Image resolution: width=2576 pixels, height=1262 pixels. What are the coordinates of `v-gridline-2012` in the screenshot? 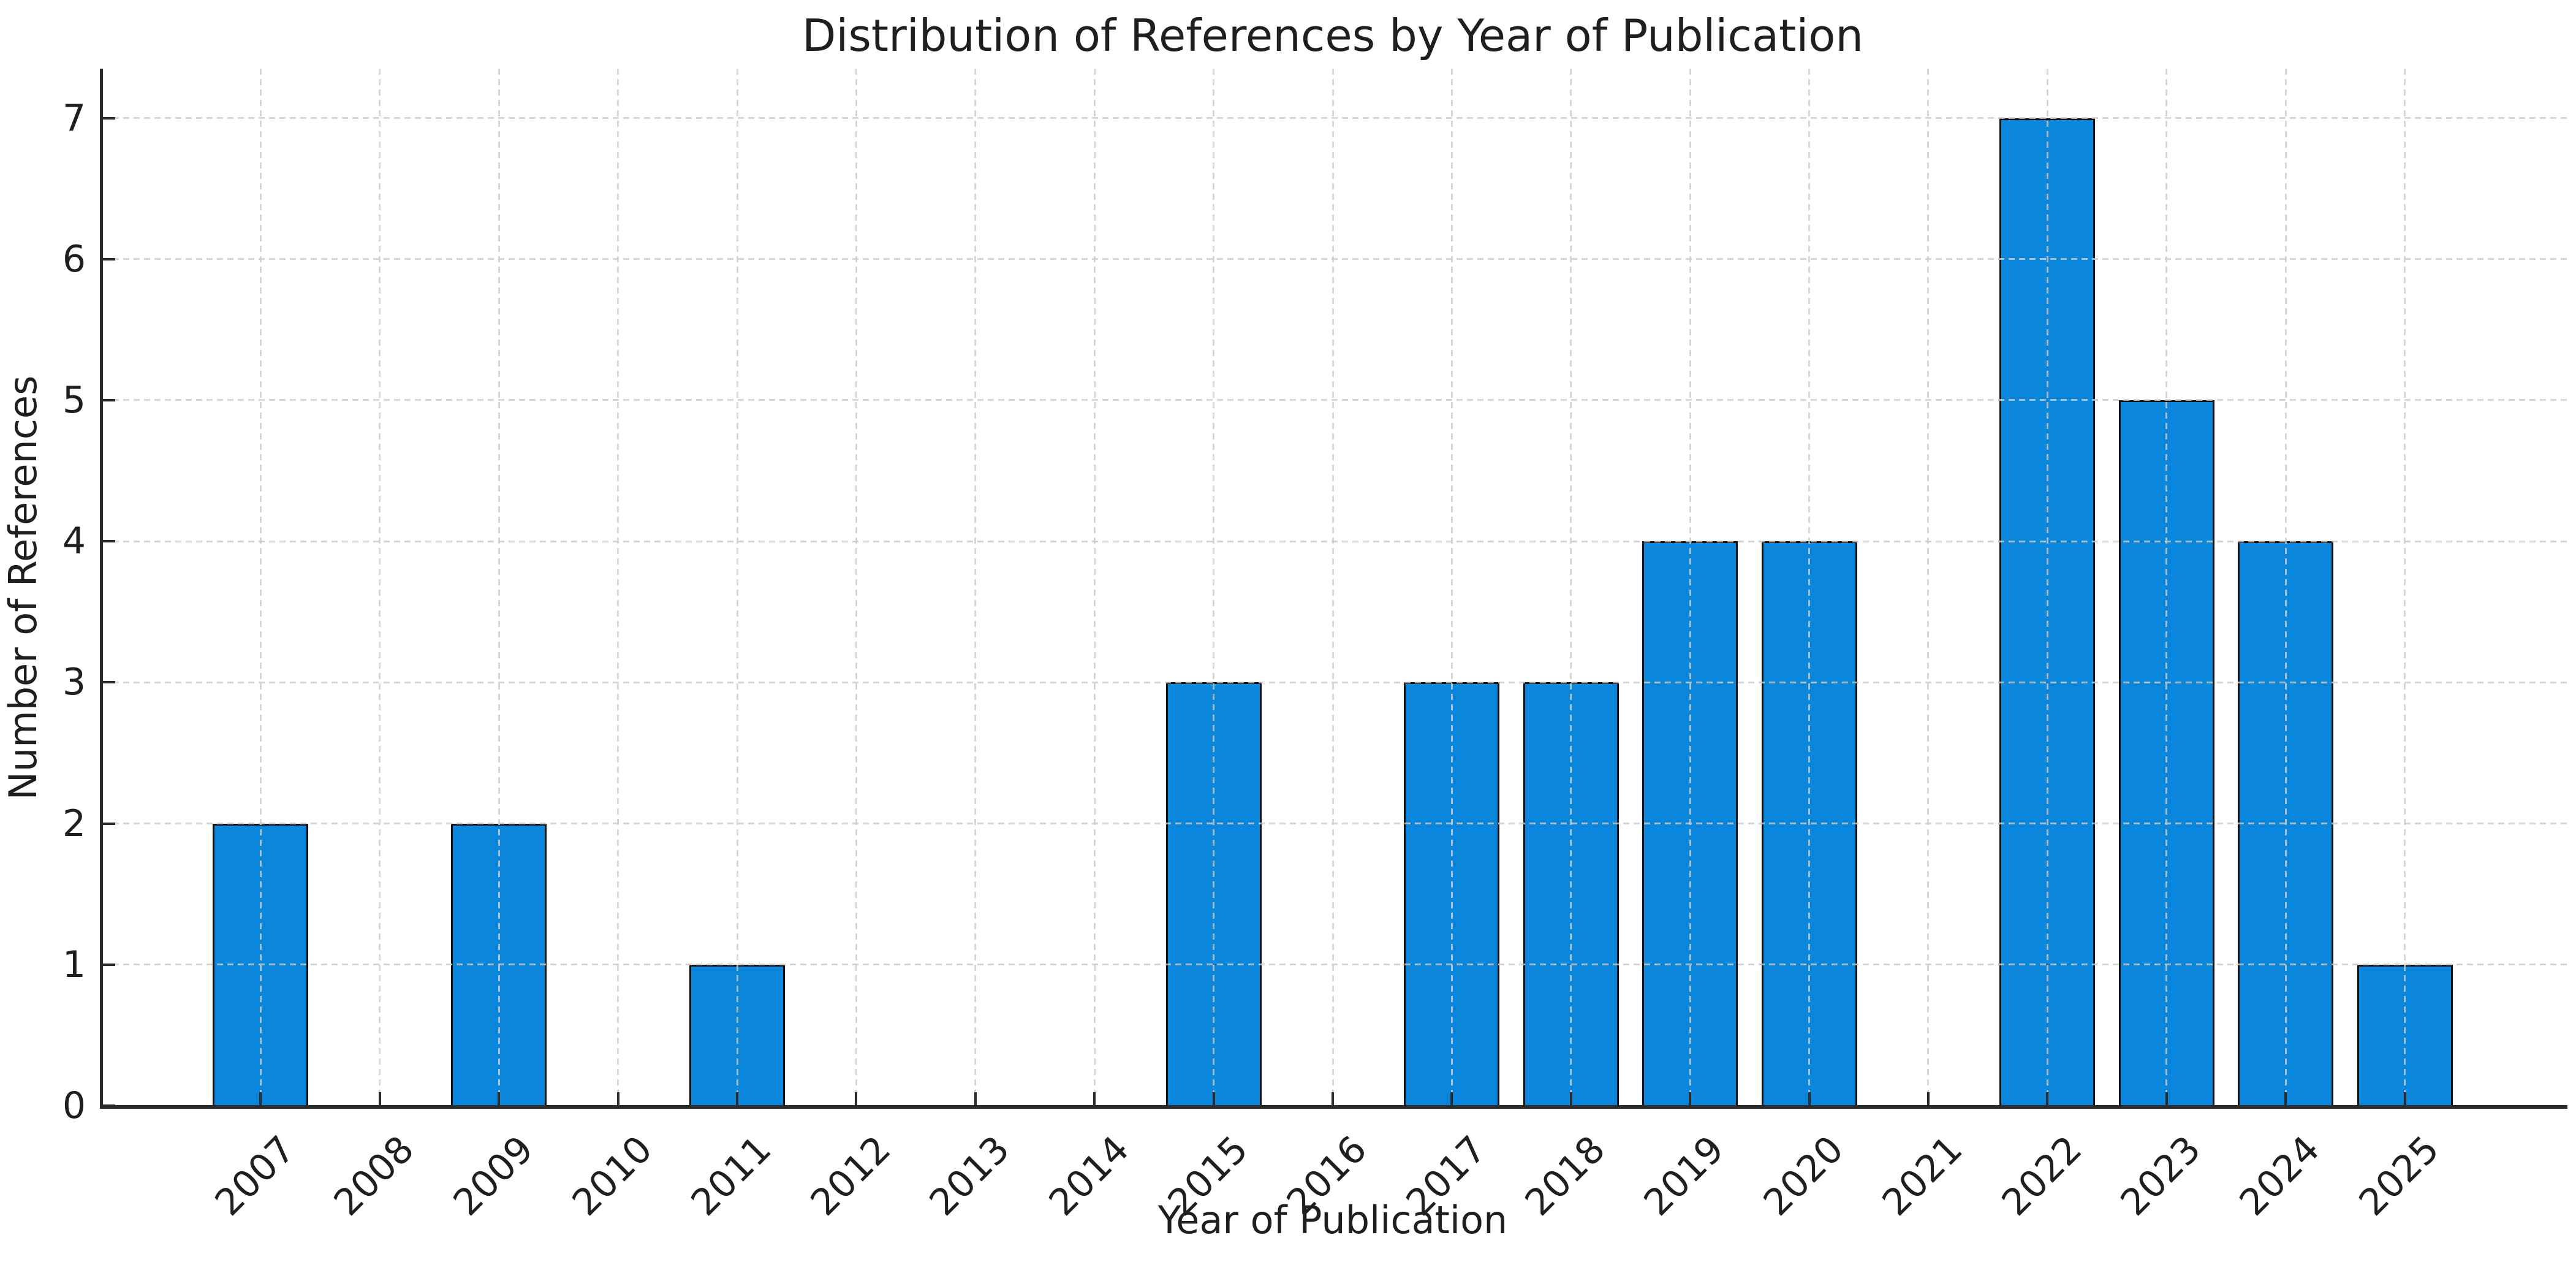 It's located at (856, 587).